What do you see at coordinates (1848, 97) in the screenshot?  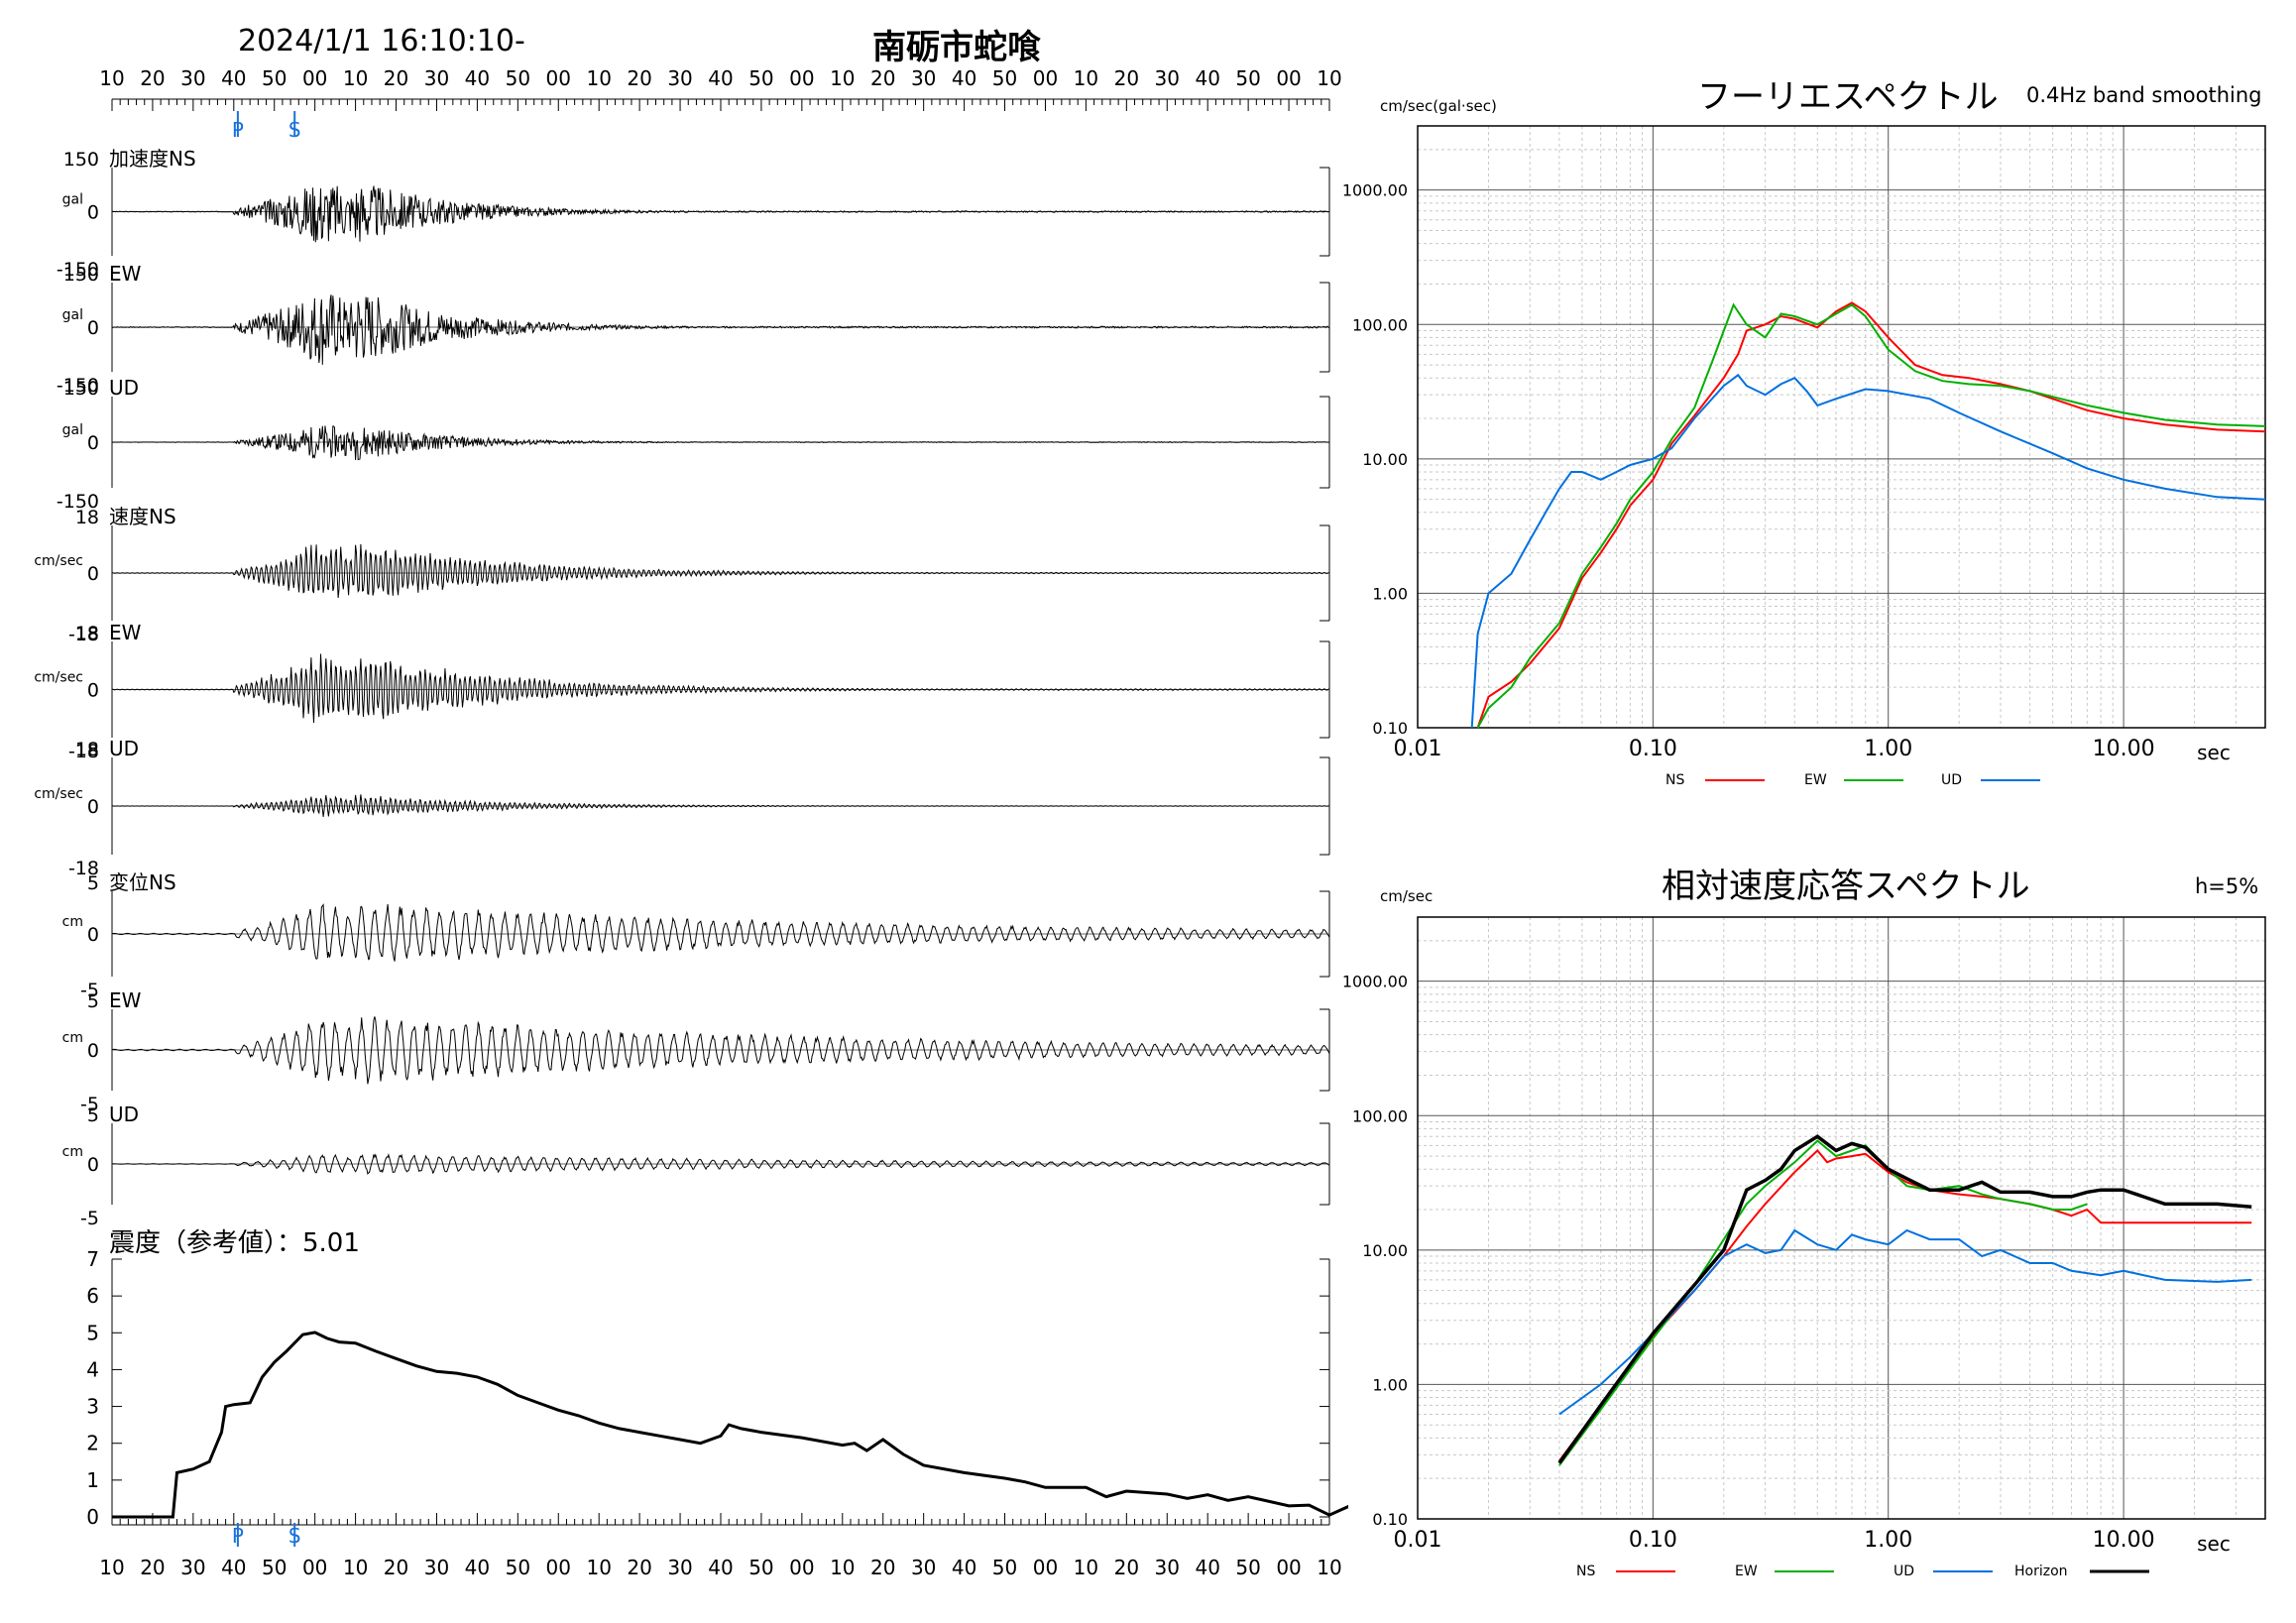 I see `fourier-title: フーリエスペクトル` at bounding box center [1848, 97].